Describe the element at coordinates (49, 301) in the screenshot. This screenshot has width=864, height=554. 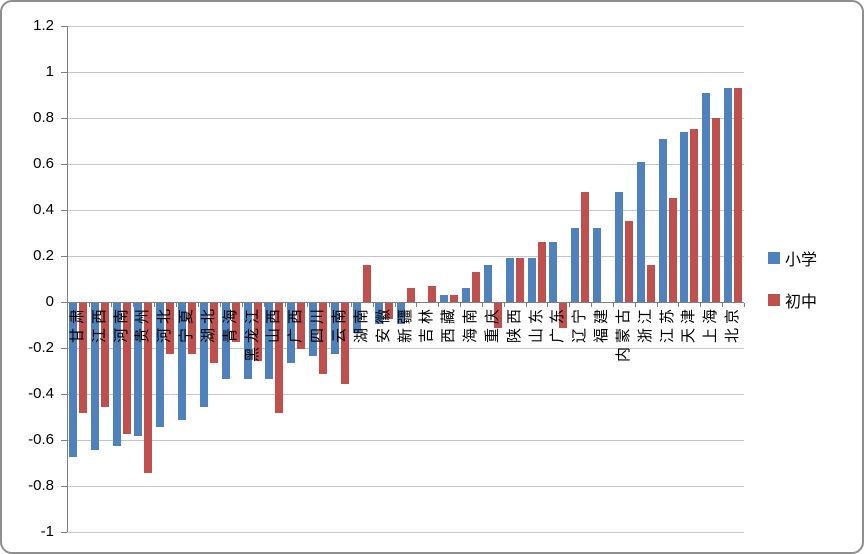
I see `y-axis-label: 0` at that location.